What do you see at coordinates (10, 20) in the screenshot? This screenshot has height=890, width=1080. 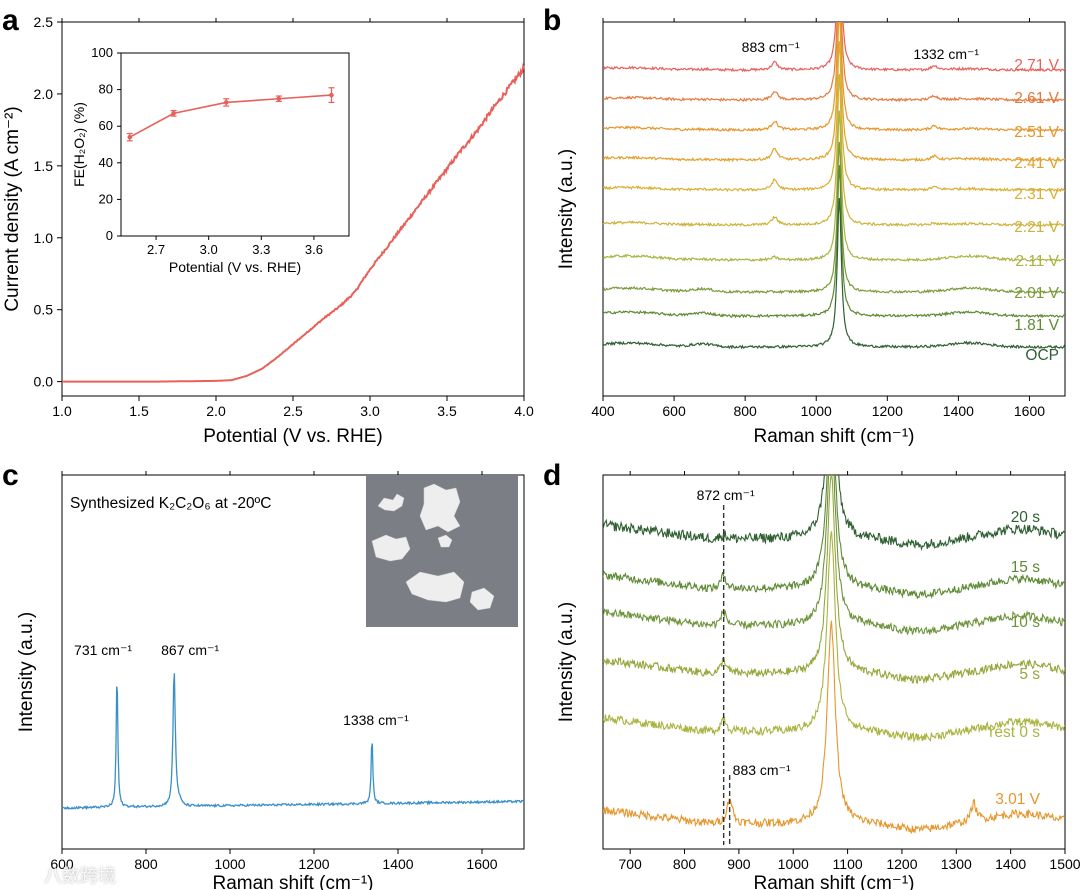 I see `panel-label-a: a` at bounding box center [10, 20].